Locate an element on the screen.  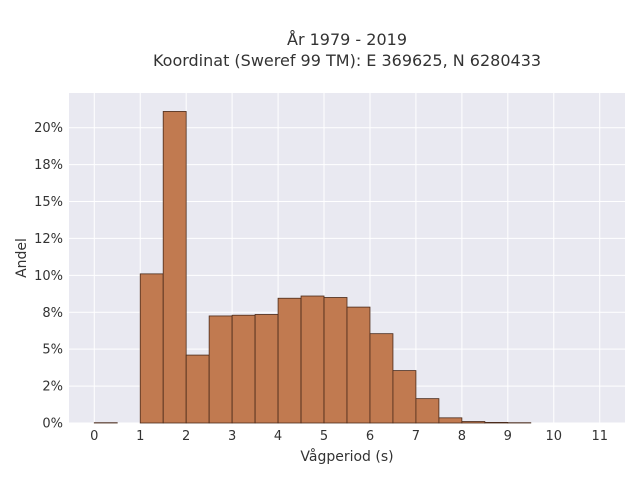
y-tick-label: 10% is located at coordinates (48, 276).